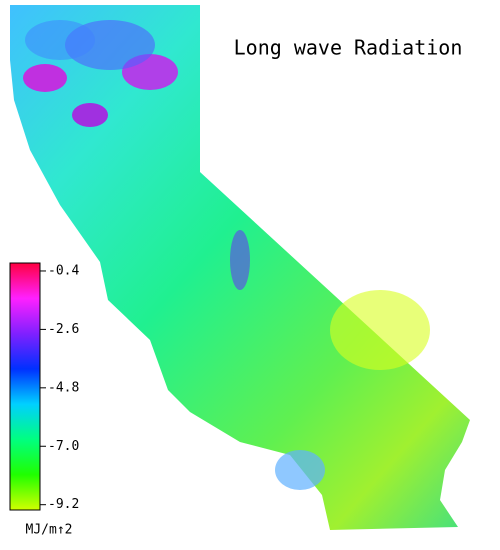 Image resolution: width=500 pixels, height=550 pixels. I want to click on colorbar-tick-label: -4.8, so click(63, 387).